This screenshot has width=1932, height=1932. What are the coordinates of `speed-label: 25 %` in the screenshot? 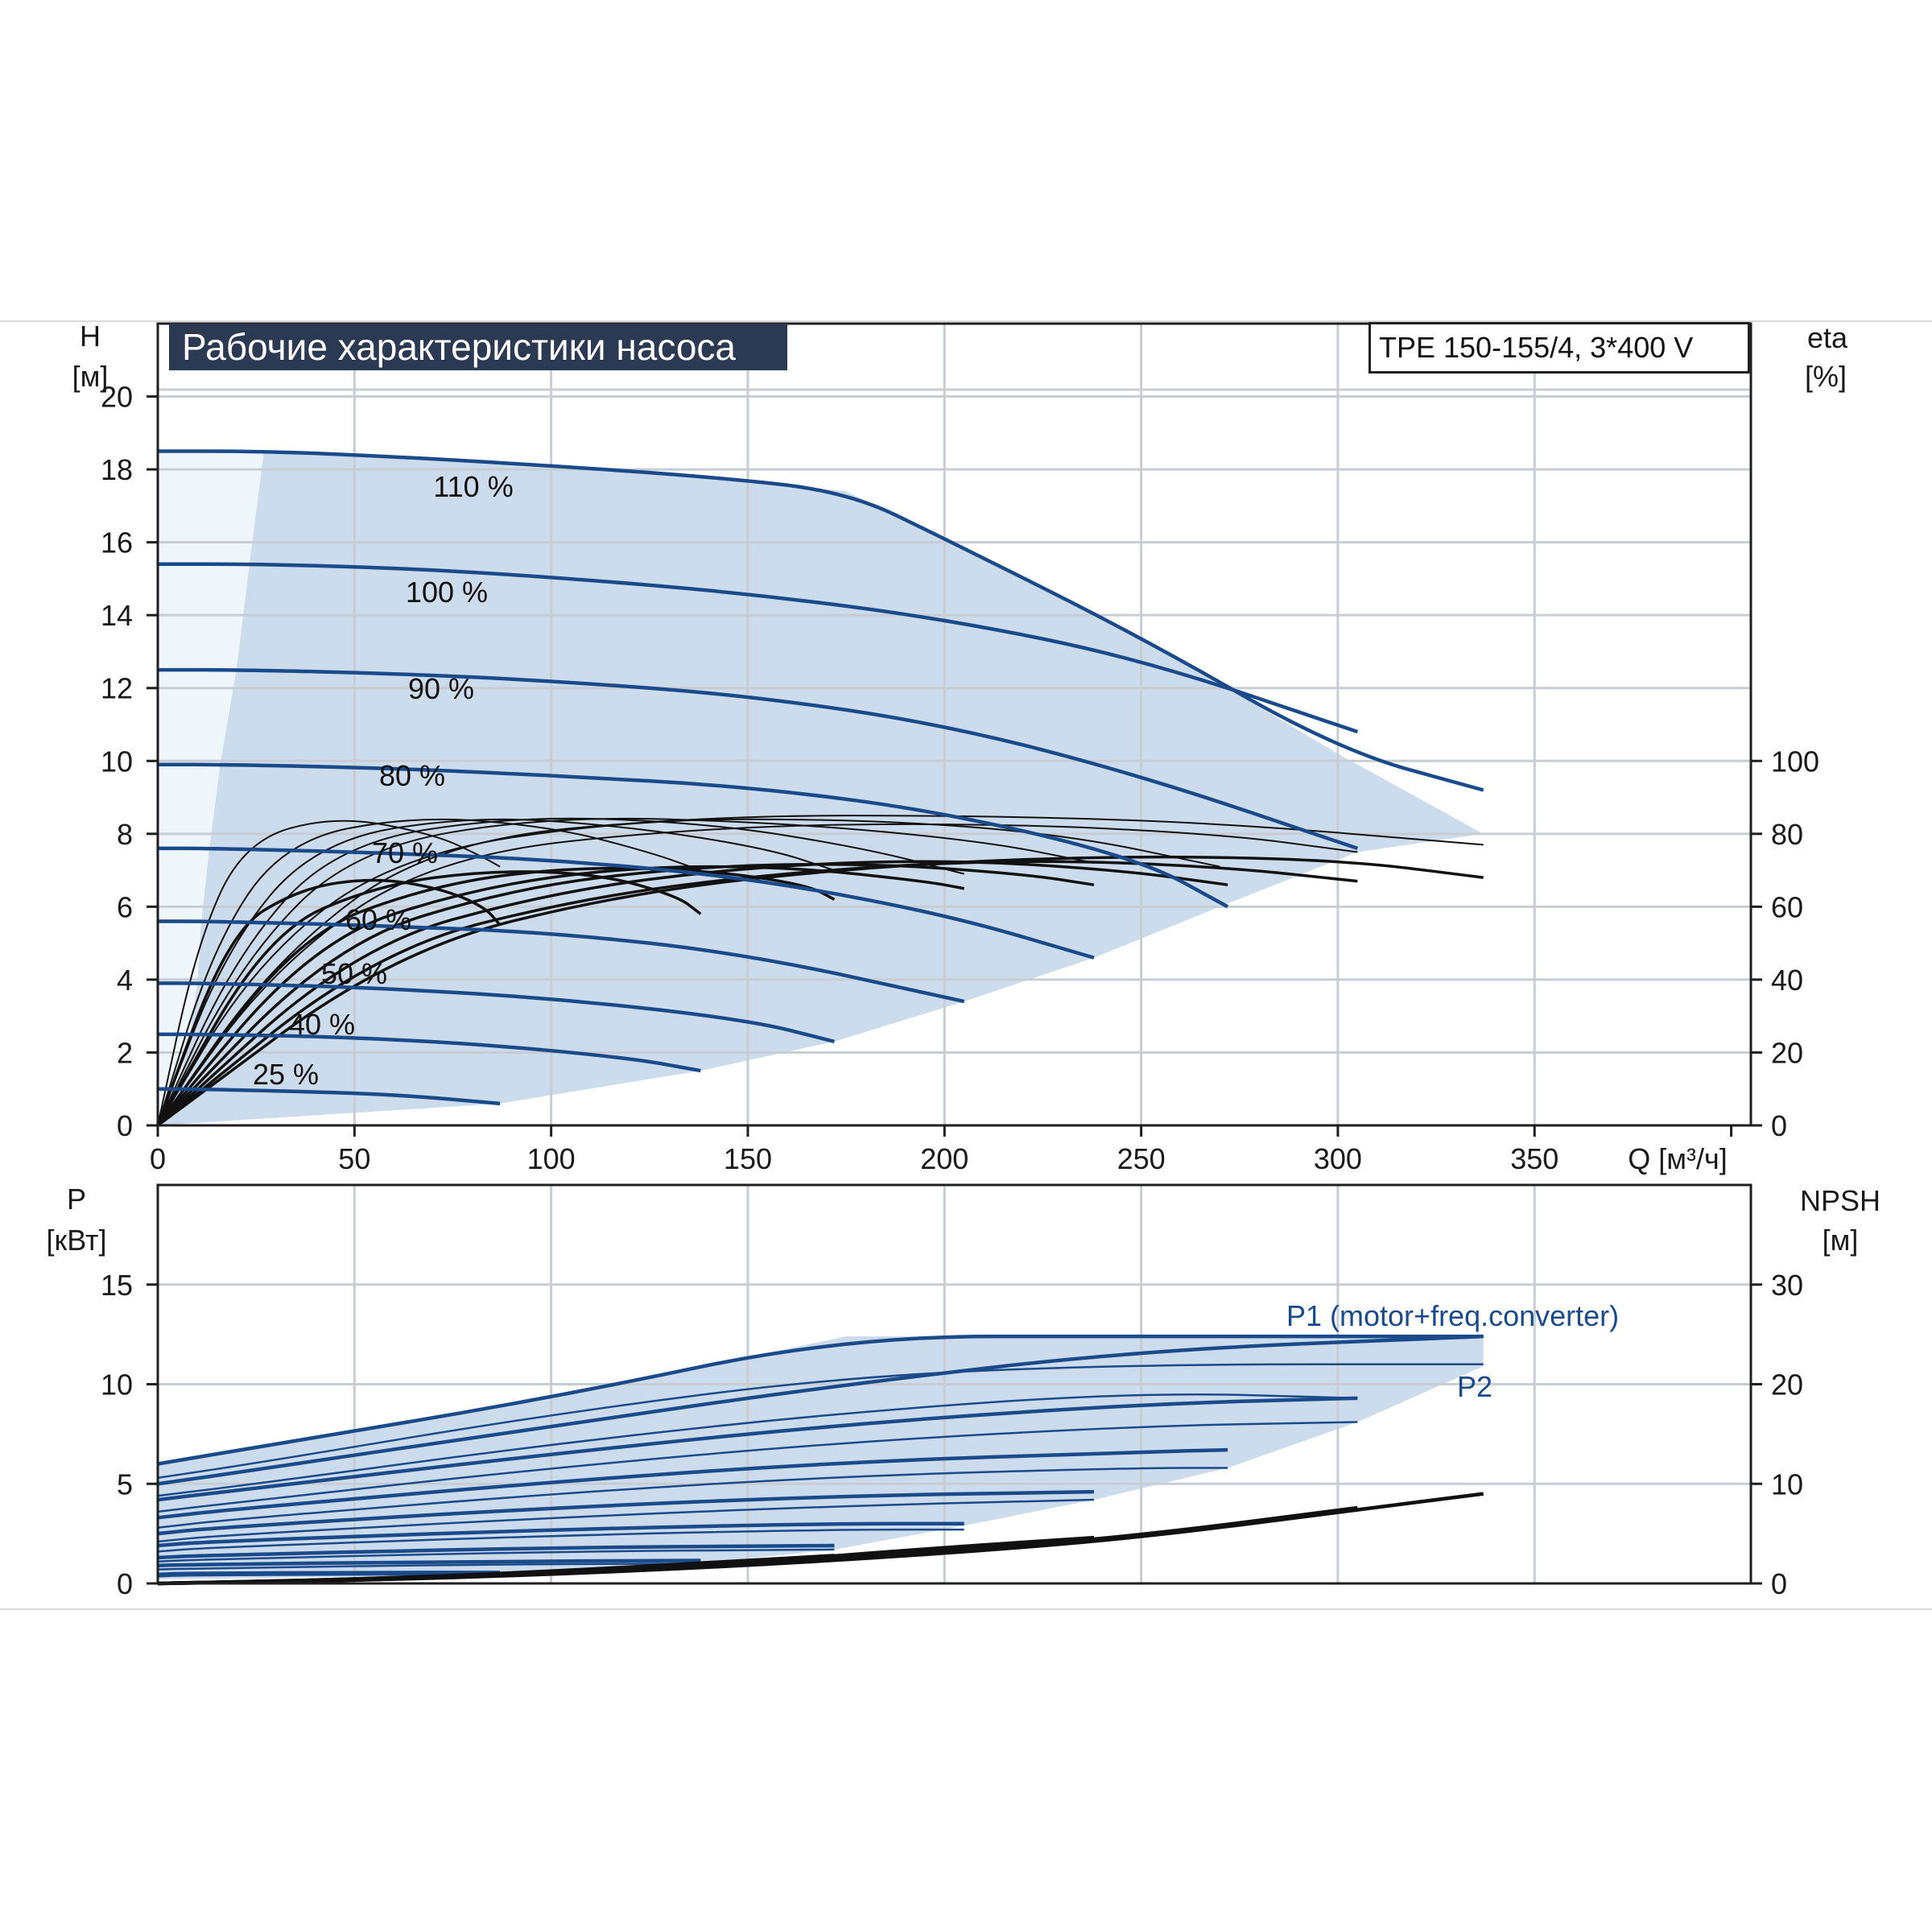 It's located at (286, 1074).